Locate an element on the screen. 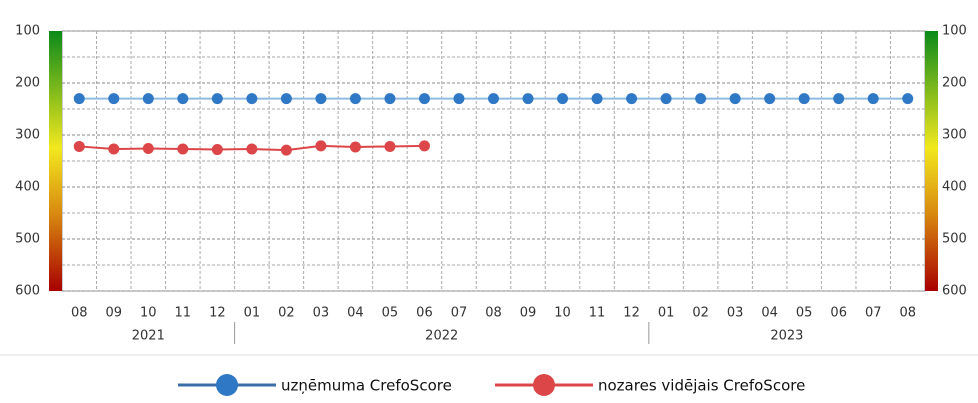 The image size is (978, 403). y-tick-label: 600 is located at coordinates (27, 291).